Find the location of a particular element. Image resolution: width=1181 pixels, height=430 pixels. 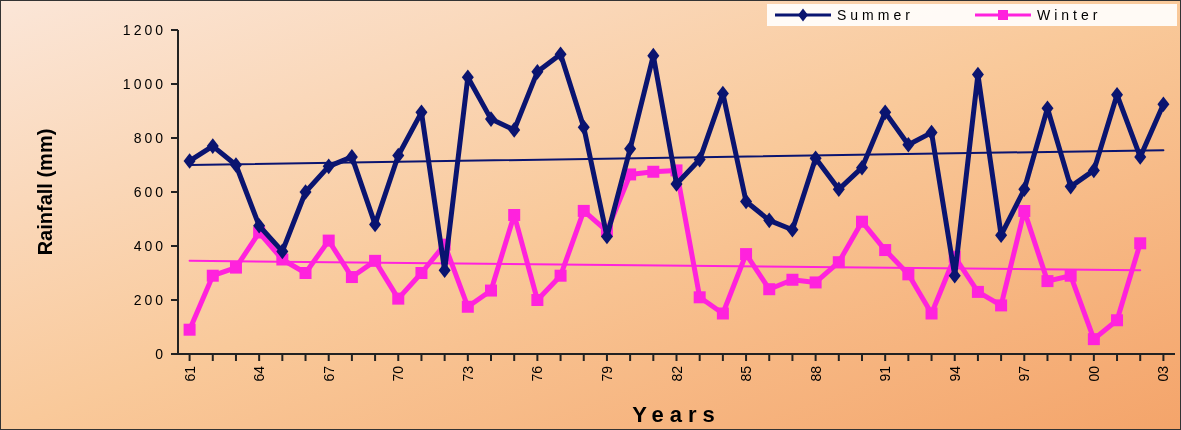

x-tick-label: 67 is located at coordinates (328, 373).